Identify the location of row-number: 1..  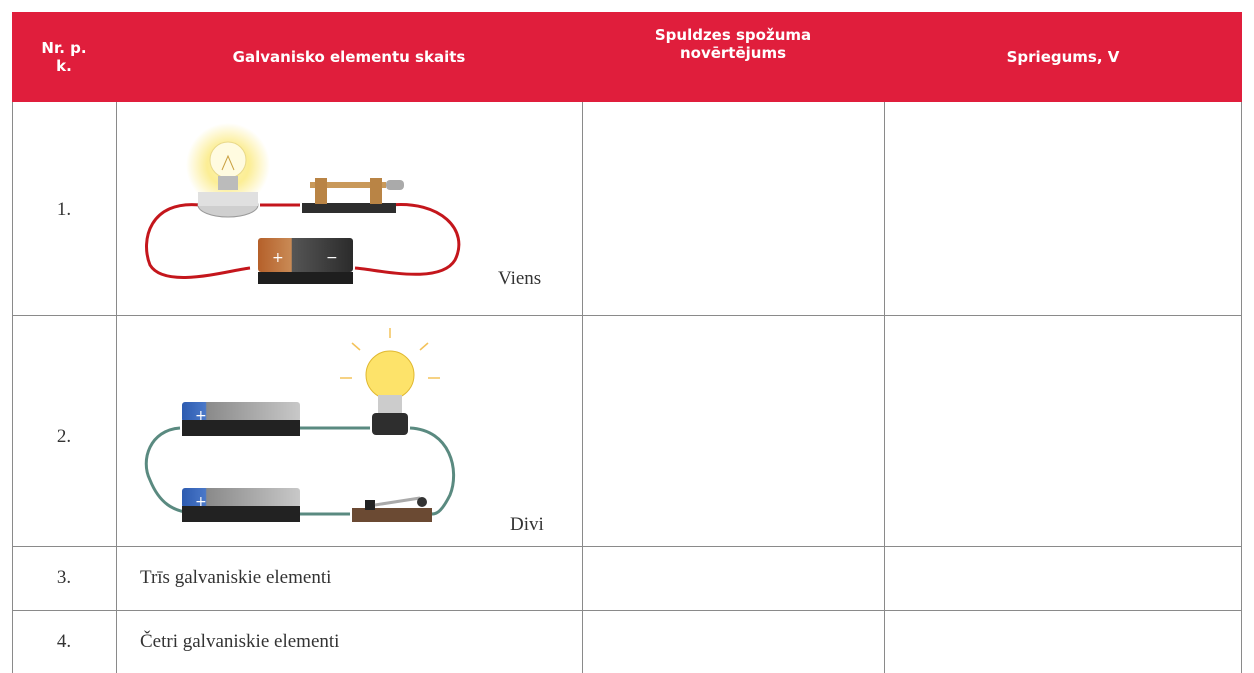
(64, 209).